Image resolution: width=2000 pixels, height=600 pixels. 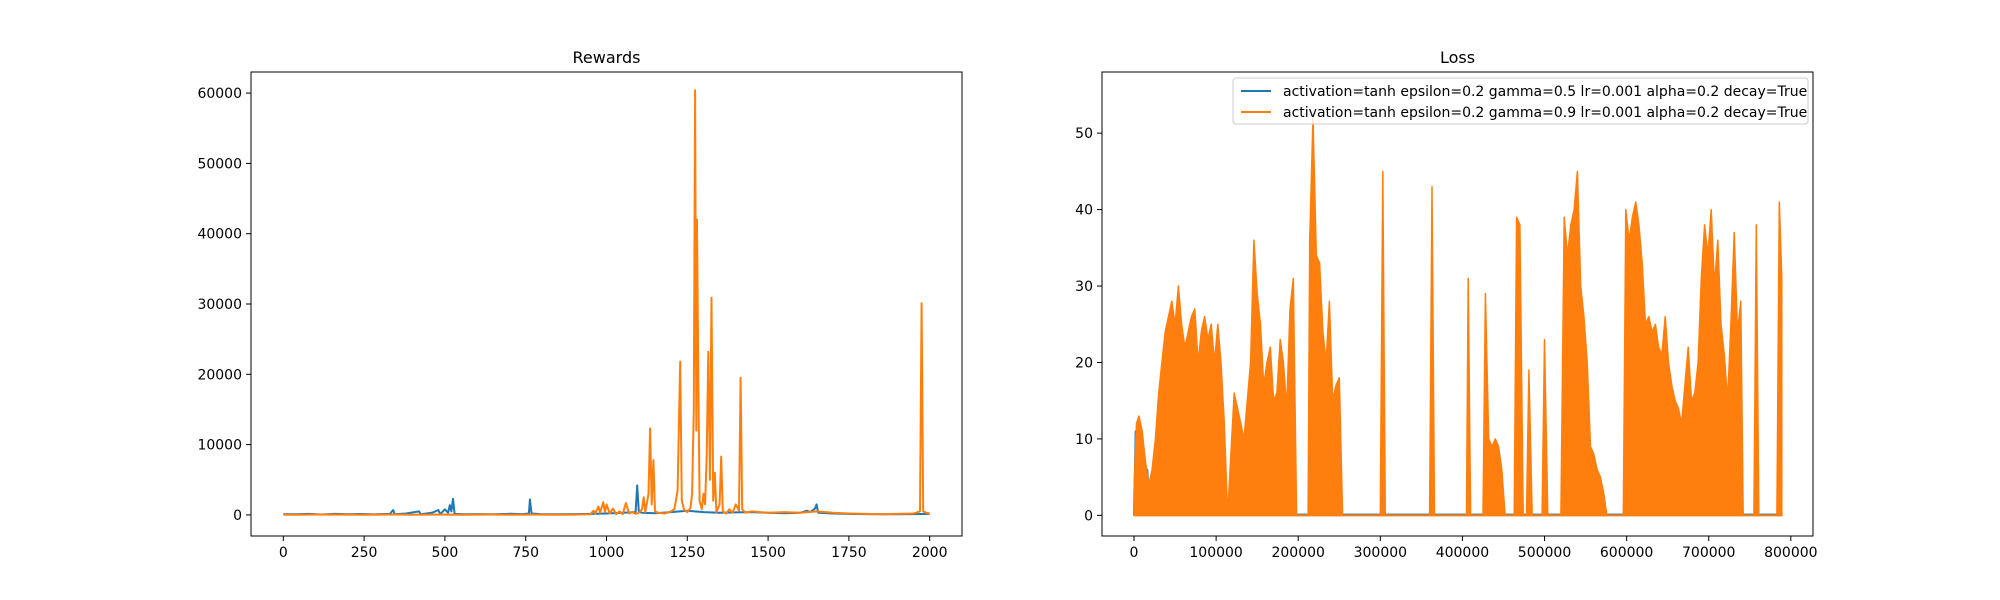 What do you see at coordinates (1084, 134) in the screenshot?
I see `y-tick-label: 50` at bounding box center [1084, 134].